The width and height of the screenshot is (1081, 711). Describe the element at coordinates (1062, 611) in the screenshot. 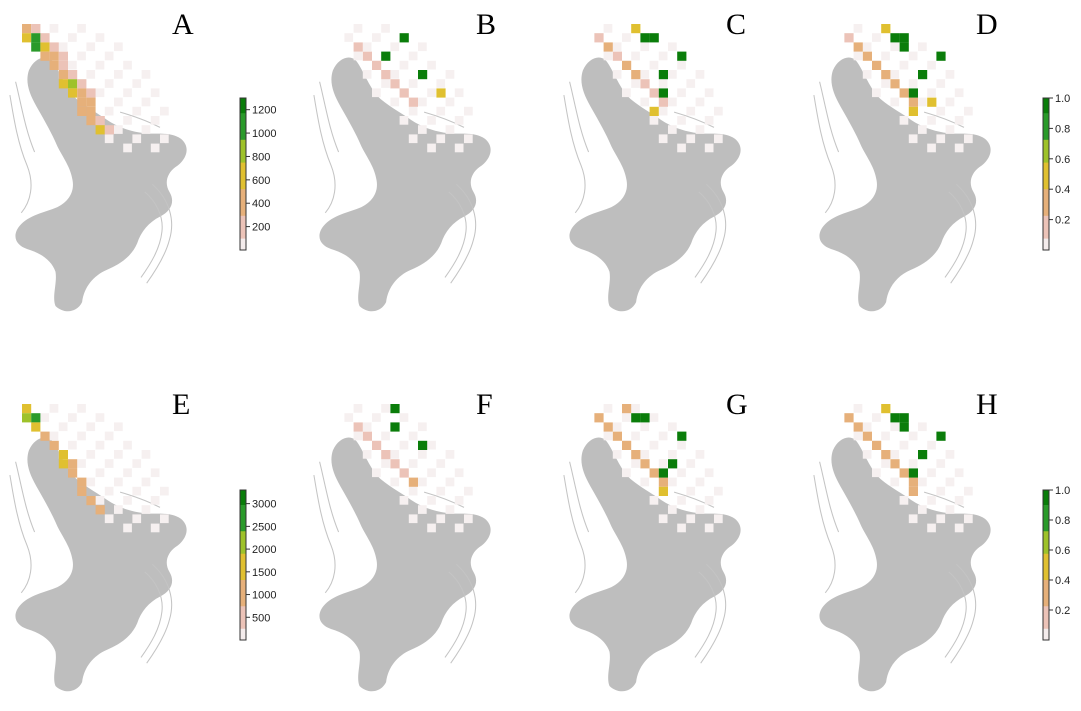

I see `legend-tick-label: 0.2` at that location.